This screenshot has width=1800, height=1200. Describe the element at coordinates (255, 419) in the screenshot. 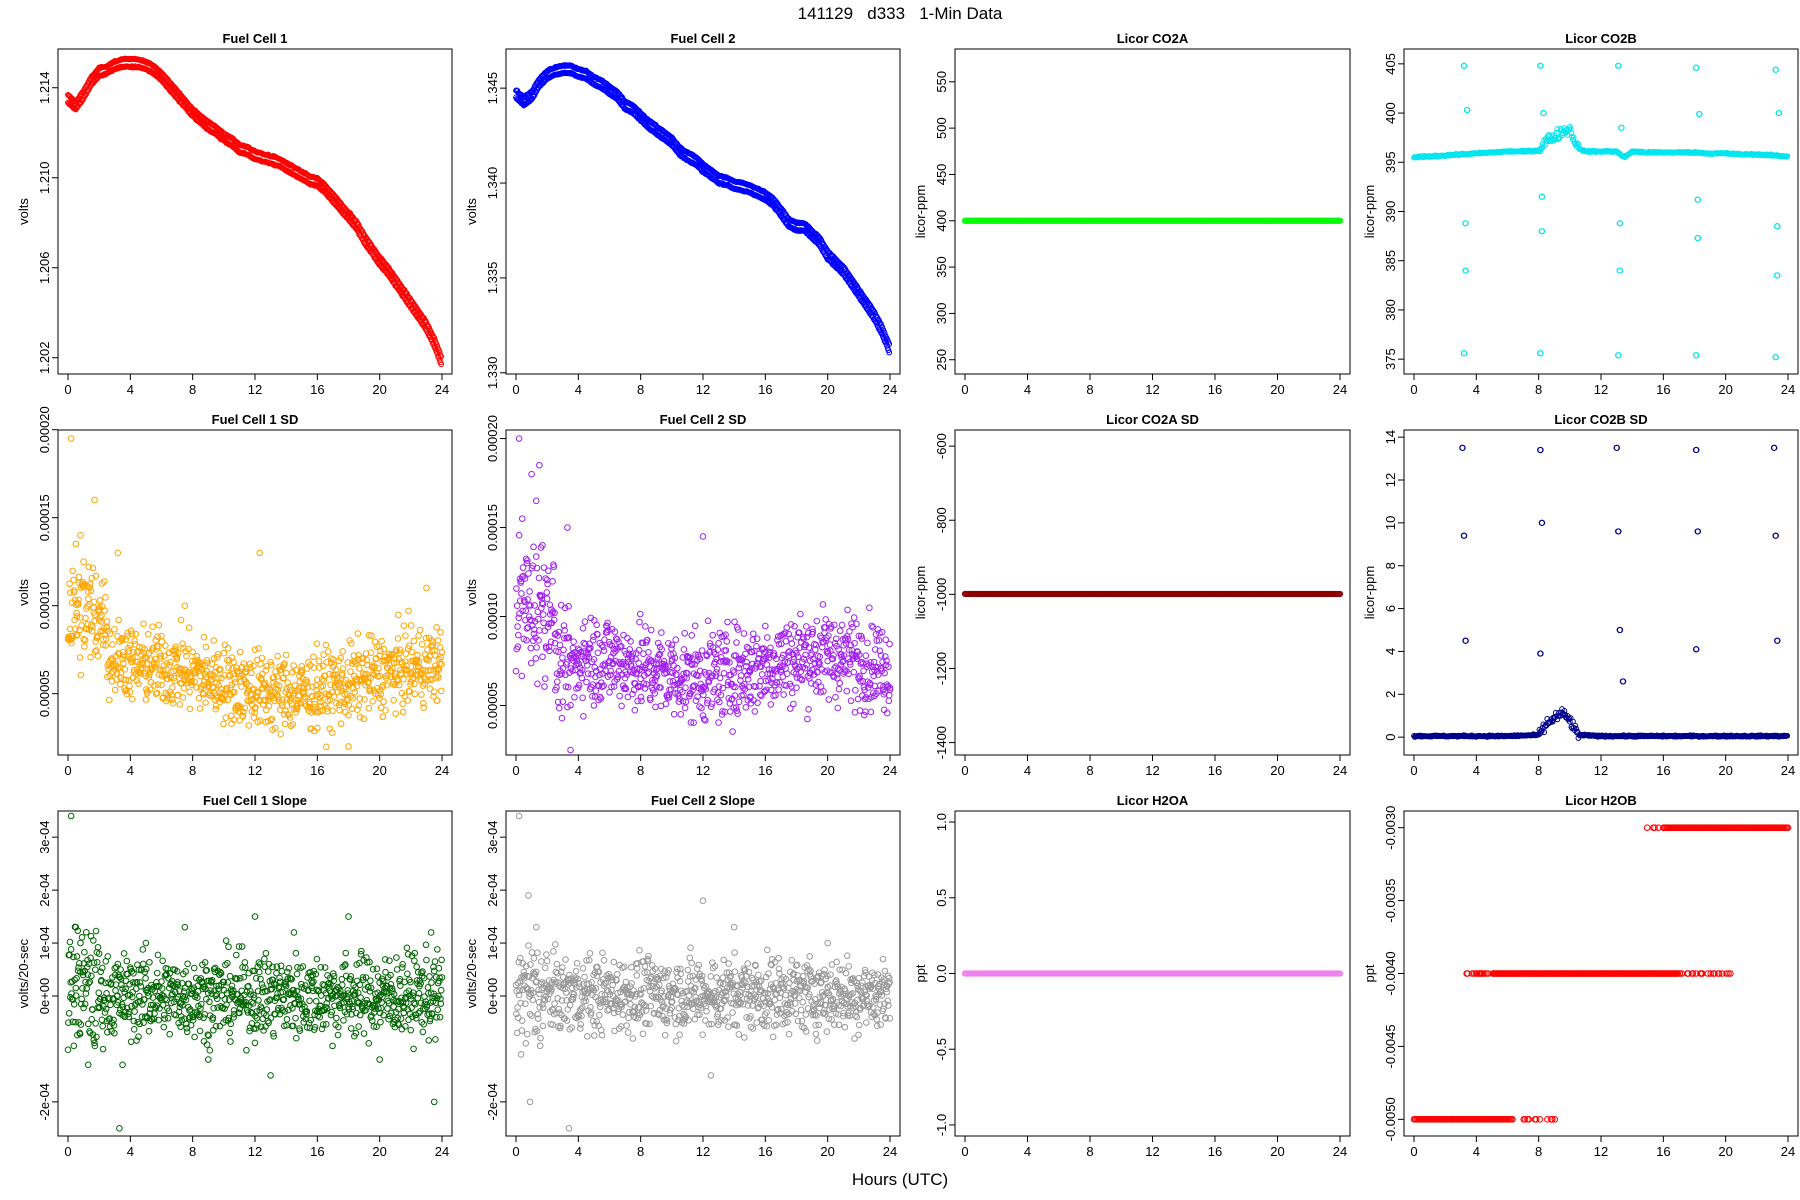

I see `panel-title: Fuel Cell 1 SD` at that location.